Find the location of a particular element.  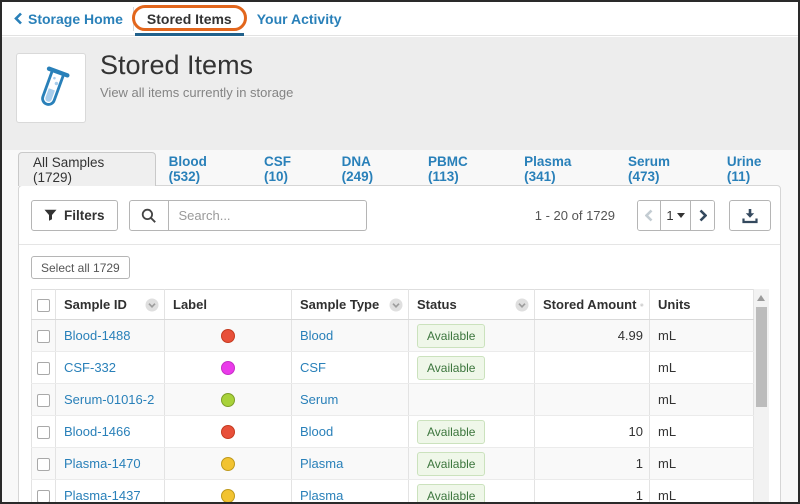

pagination-group: 1 is located at coordinates (676, 215).